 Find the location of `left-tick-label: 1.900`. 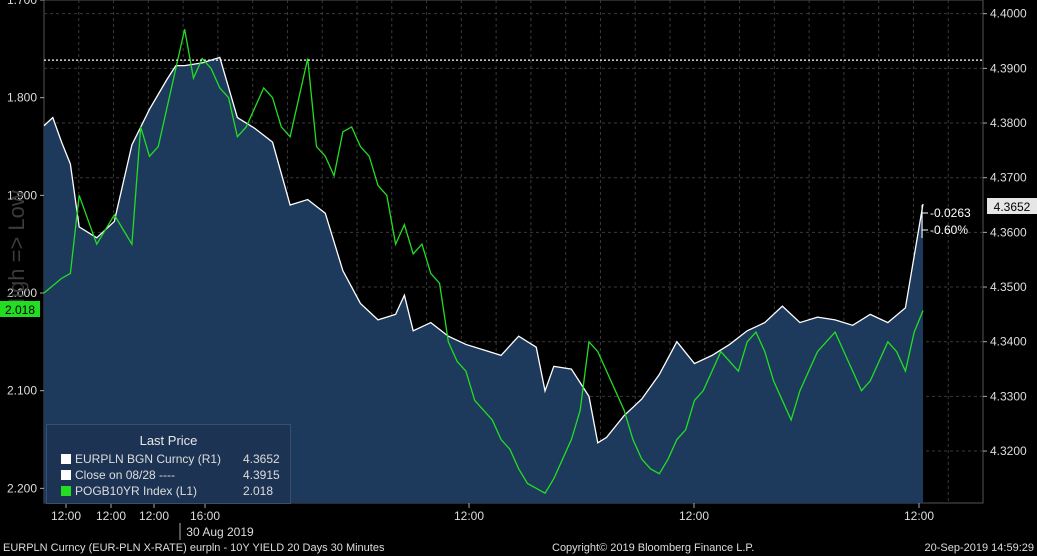

left-tick-label: 1.900 is located at coordinates (22, 195).